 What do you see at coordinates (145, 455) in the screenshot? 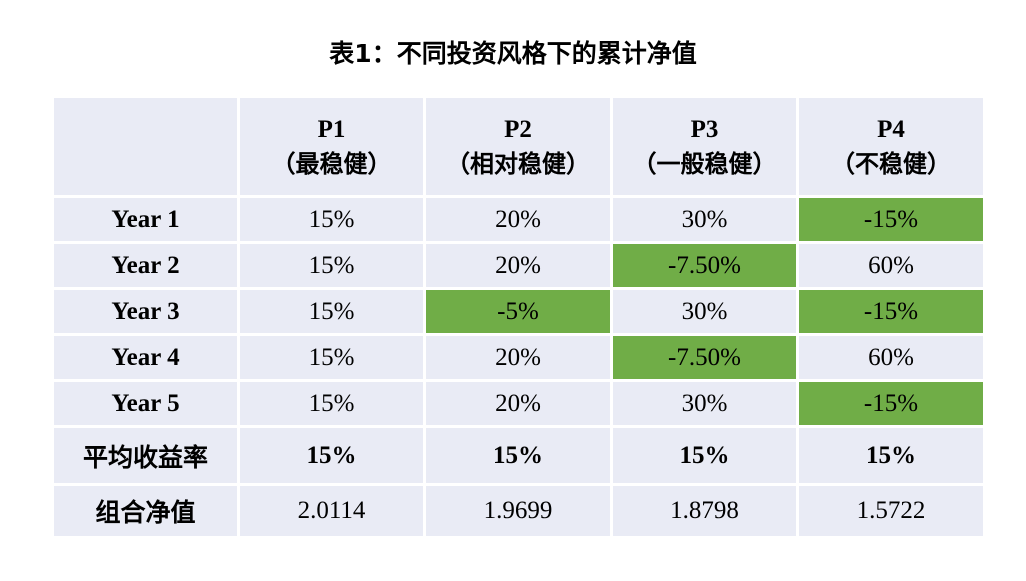
I see `row-label: 平均收益率` at bounding box center [145, 455].